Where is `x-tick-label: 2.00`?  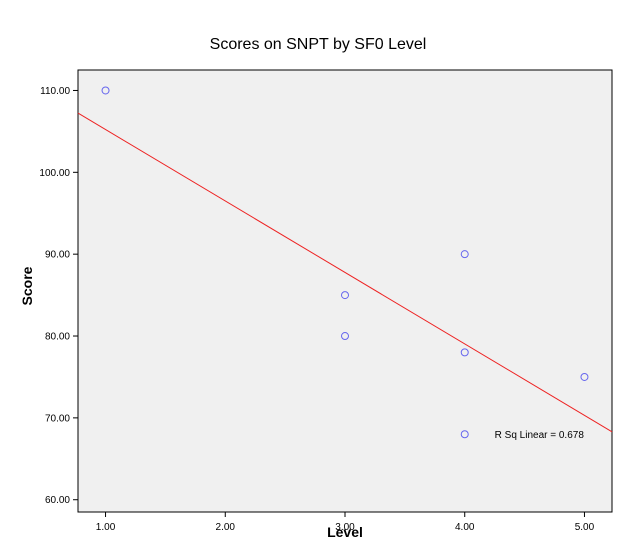 x-tick-label: 2.00 is located at coordinates (226, 527).